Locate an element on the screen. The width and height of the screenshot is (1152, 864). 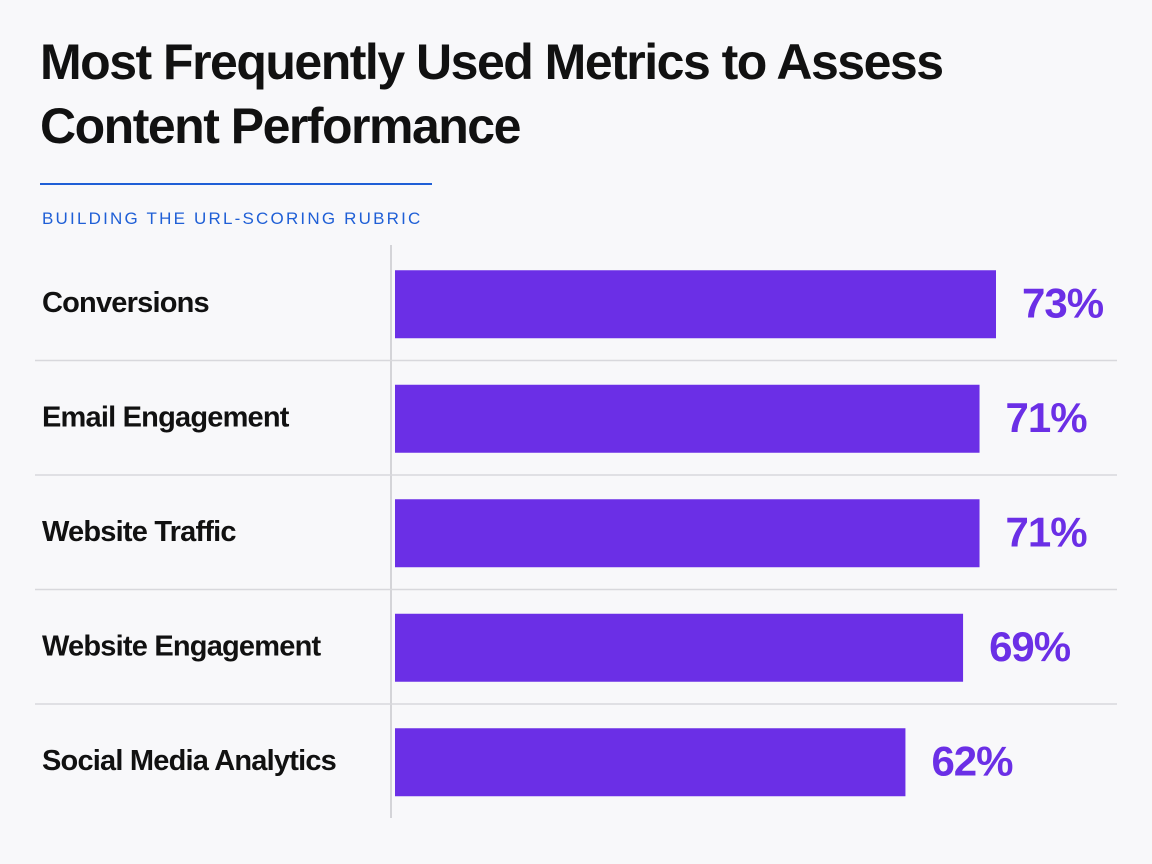
value-label: 62% is located at coordinates (972, 760).